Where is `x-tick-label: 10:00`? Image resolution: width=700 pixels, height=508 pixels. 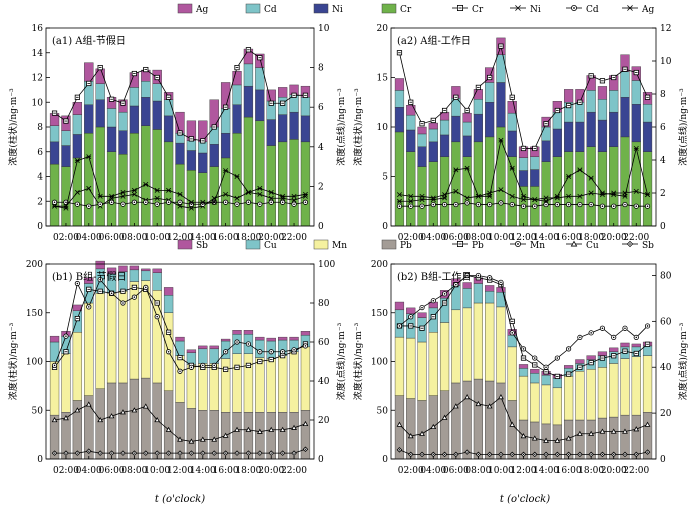
x-tick-label: 10:00 is located at coordinates (501, 471).